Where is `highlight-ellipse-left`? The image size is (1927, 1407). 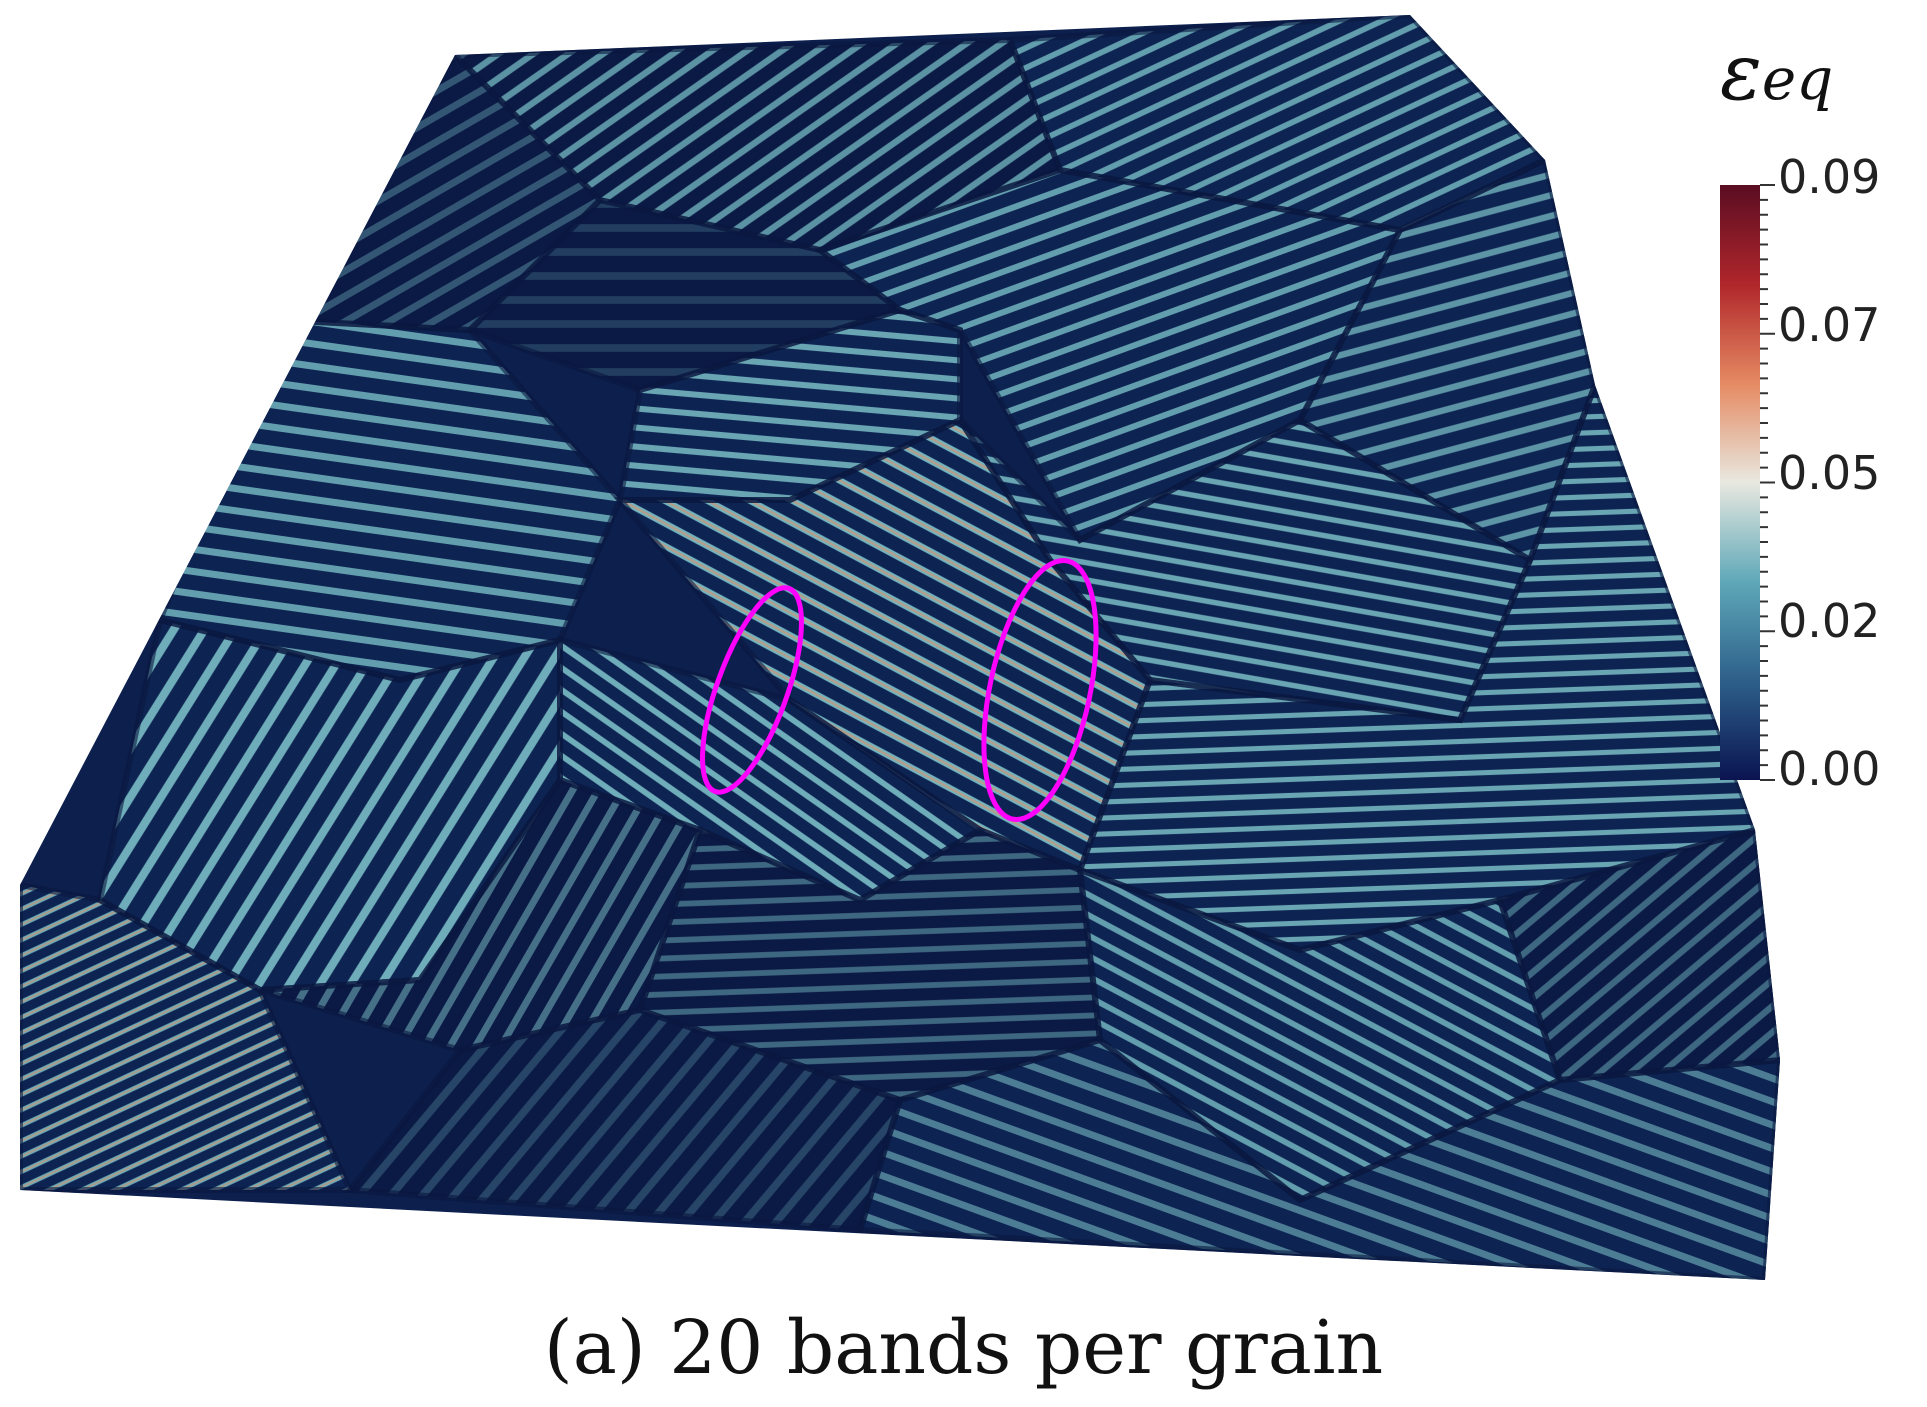 highlight-ellipse-left is located at coordinates (752, 690).